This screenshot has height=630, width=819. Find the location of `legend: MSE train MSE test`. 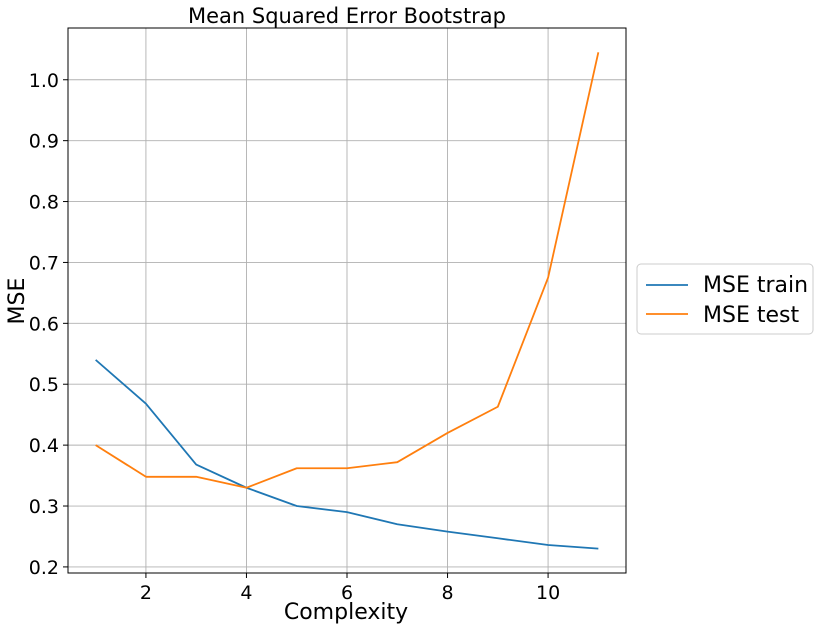

legend: MSE train MSE test is located at coordinates (725, 299).